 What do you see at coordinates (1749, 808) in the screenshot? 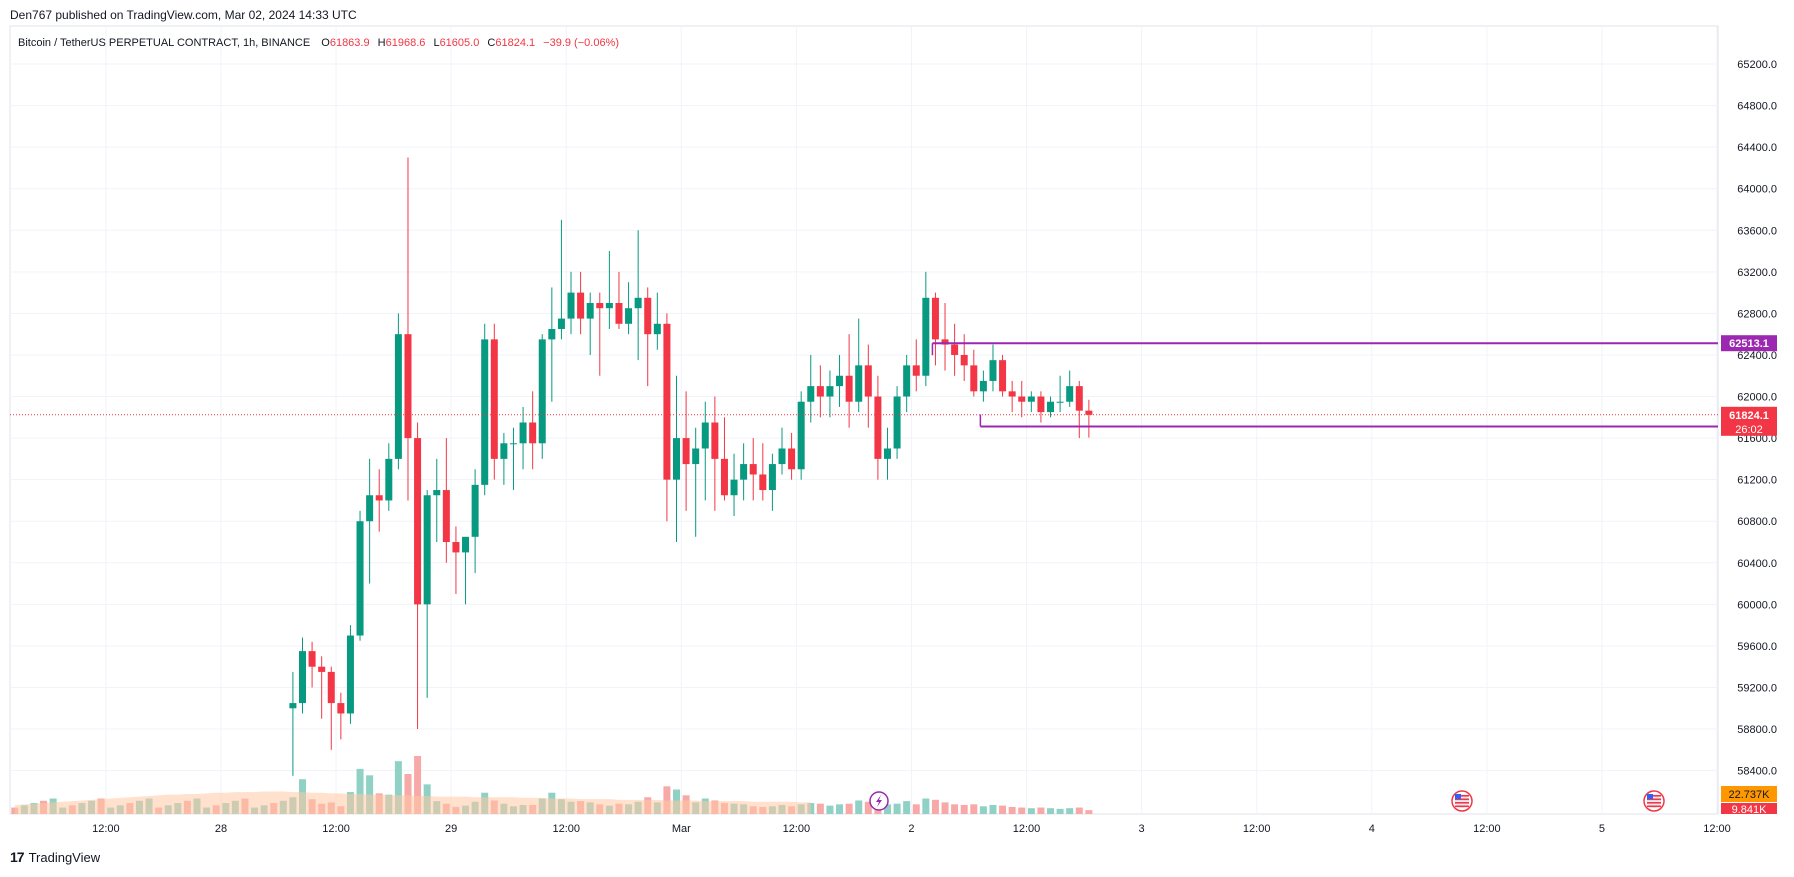
I see `volume-tag` at bounding box center [1749, 808].